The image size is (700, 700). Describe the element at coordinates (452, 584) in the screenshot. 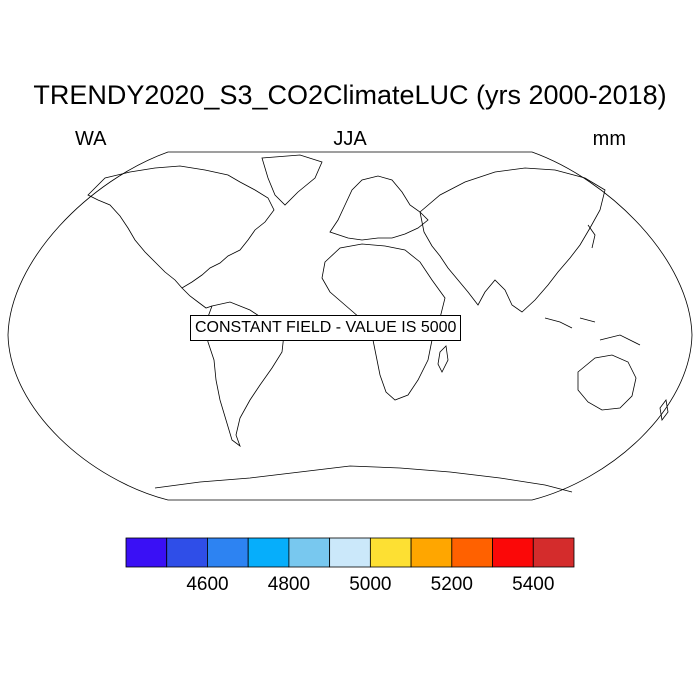

I see `colorbar-tick-label: 5200` at that location.